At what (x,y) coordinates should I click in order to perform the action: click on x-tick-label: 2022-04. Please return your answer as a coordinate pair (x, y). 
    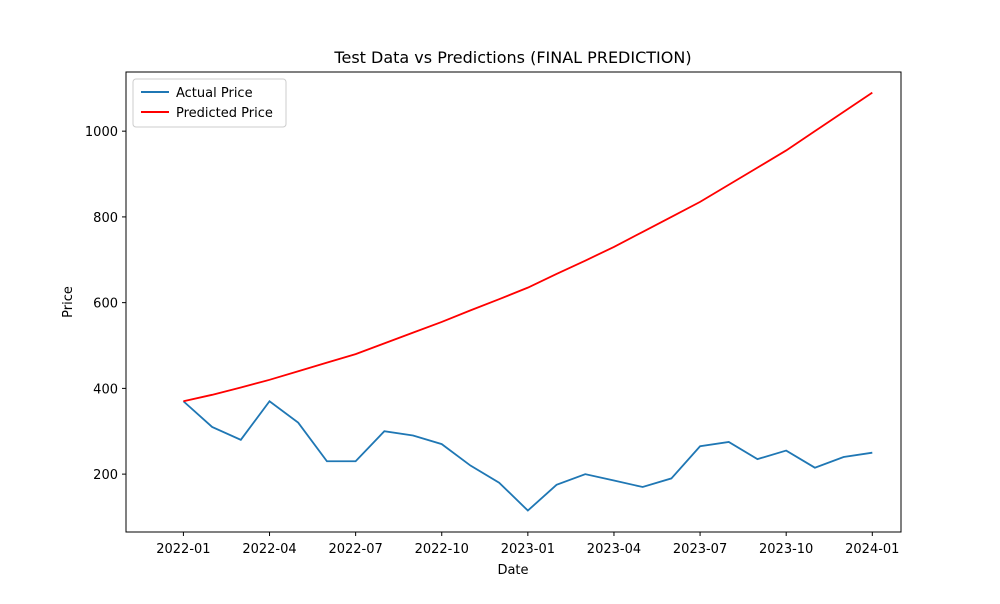
    Looking at the image, I should click on (269, 549).